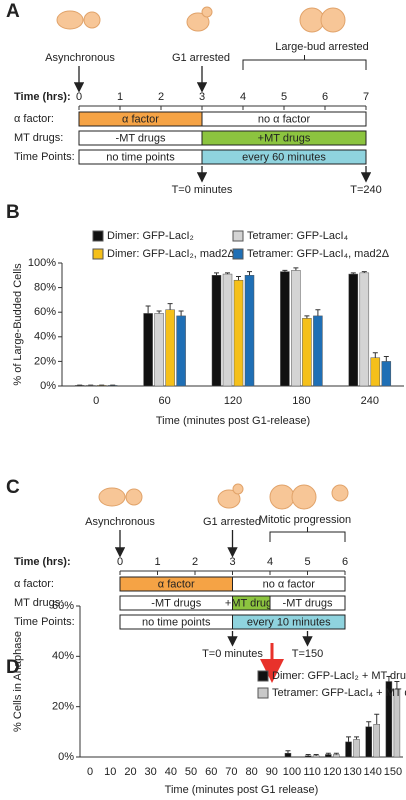  Describe the element at coordinates (42, 263) in the screenshot. I see `y-tick-label: 100%` at that location.